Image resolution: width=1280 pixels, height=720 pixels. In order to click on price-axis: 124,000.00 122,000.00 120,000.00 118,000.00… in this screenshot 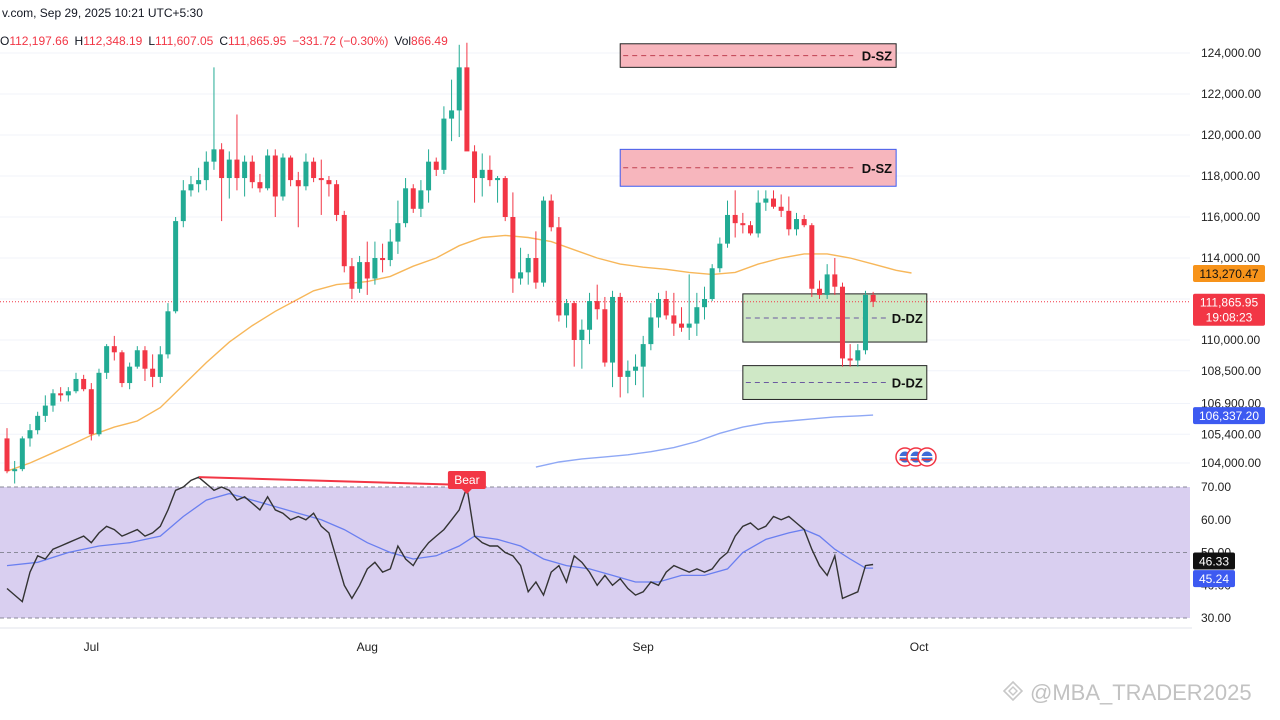, I will do `click(1236, 320)`.